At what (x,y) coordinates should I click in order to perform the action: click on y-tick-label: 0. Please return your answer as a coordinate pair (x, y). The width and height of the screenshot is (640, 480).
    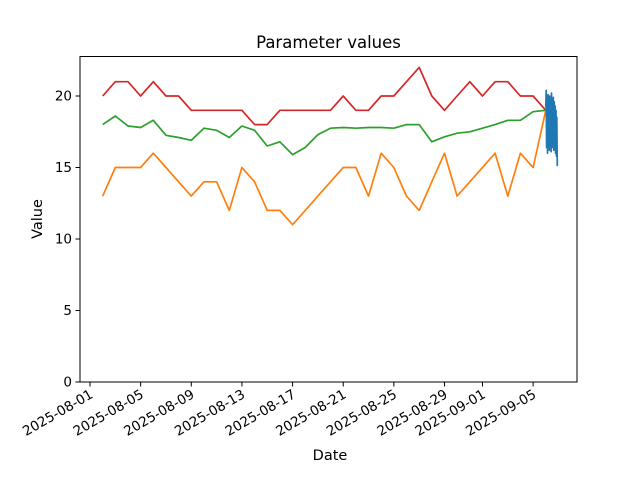
    Looking at the image, I should click on (67, 383).